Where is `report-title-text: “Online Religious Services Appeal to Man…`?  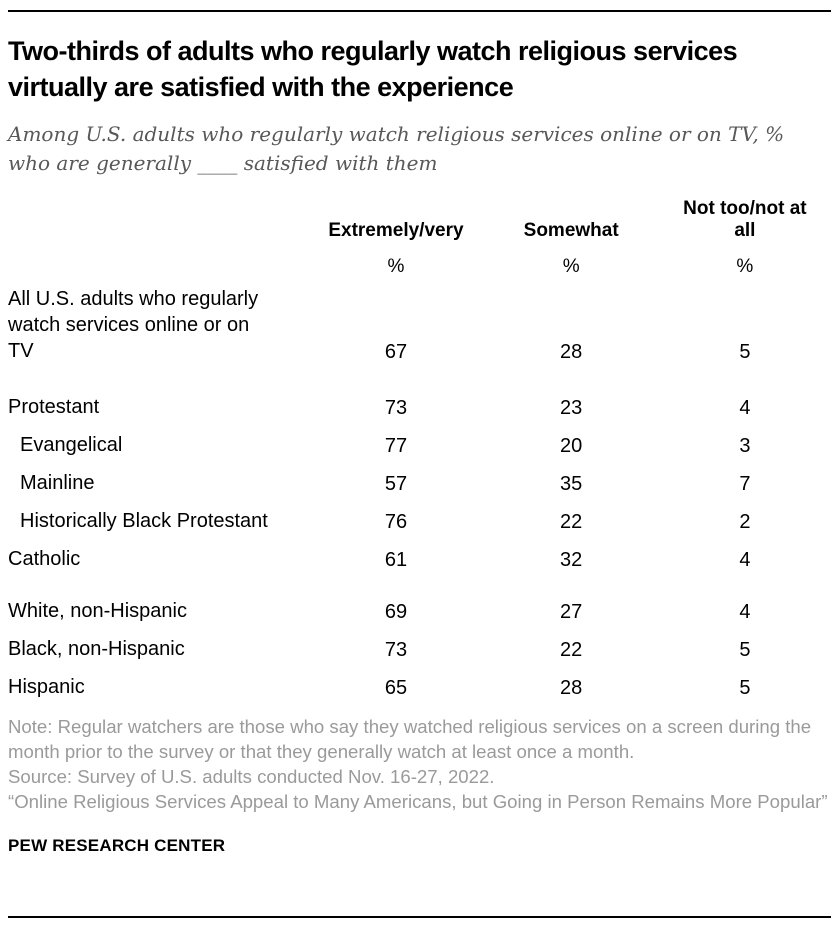
report-title-text: “Online Religious Services Appeal to Man… is located at coordinates (418, 801).